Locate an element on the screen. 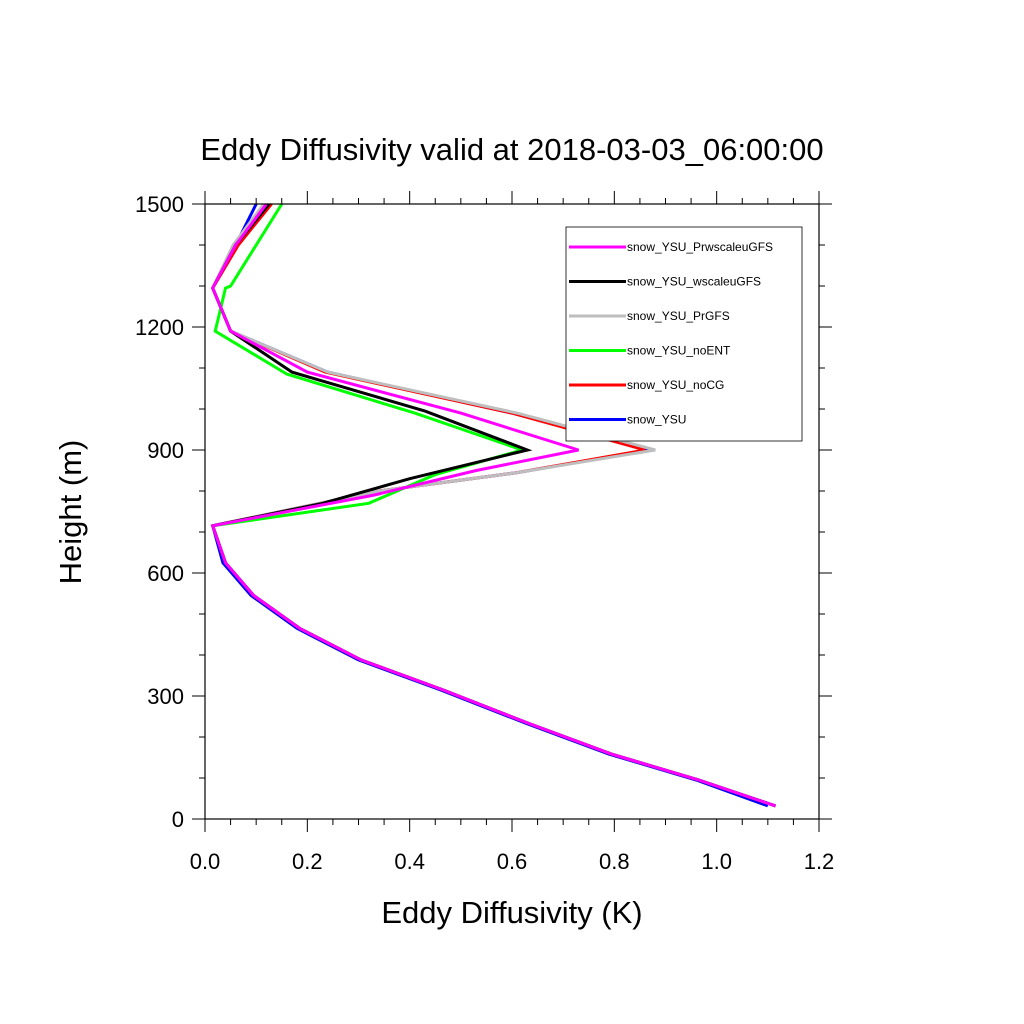 This screenshot has height=1024, width=1024. x-tick-label: 0.8 is located at coordinates (614, 861).